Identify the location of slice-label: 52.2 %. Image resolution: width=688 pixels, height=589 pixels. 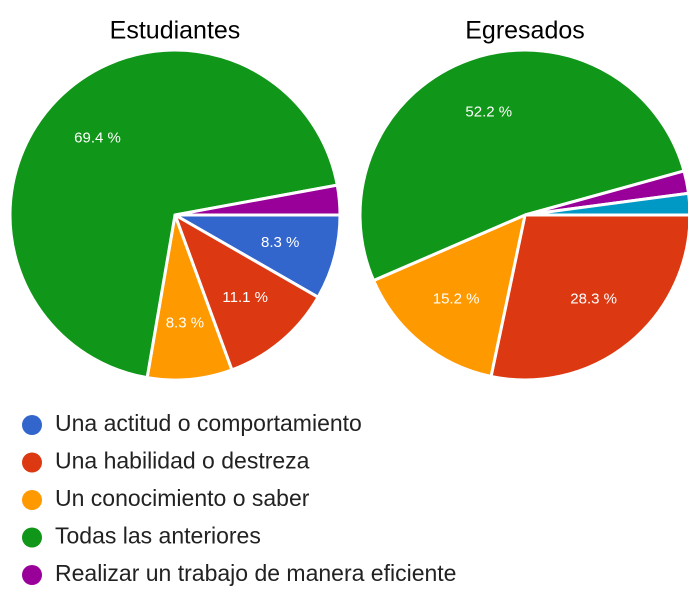
(488, 111).